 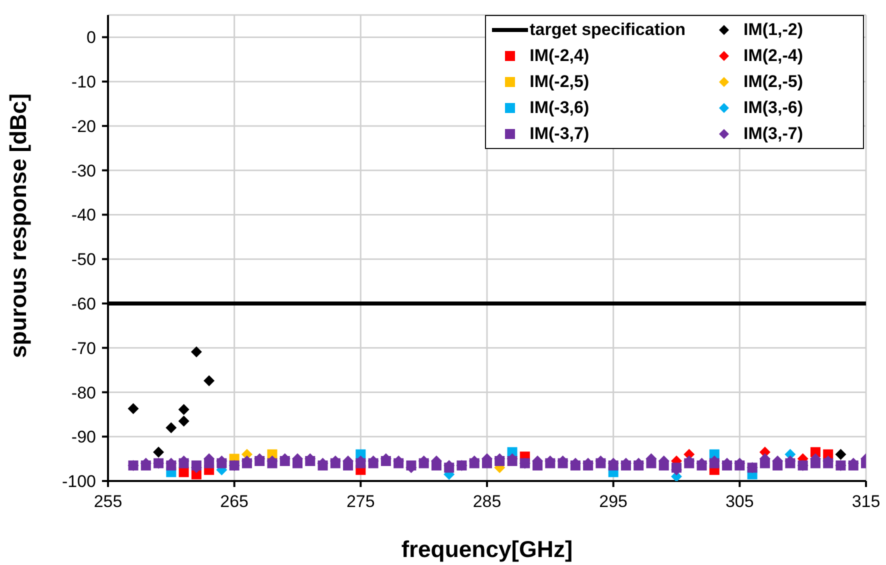 What do you see at coordinates (773, 108) in the screenshot?
I see `legend-label: IM(3,-6)` at bounding box center [773, 108].